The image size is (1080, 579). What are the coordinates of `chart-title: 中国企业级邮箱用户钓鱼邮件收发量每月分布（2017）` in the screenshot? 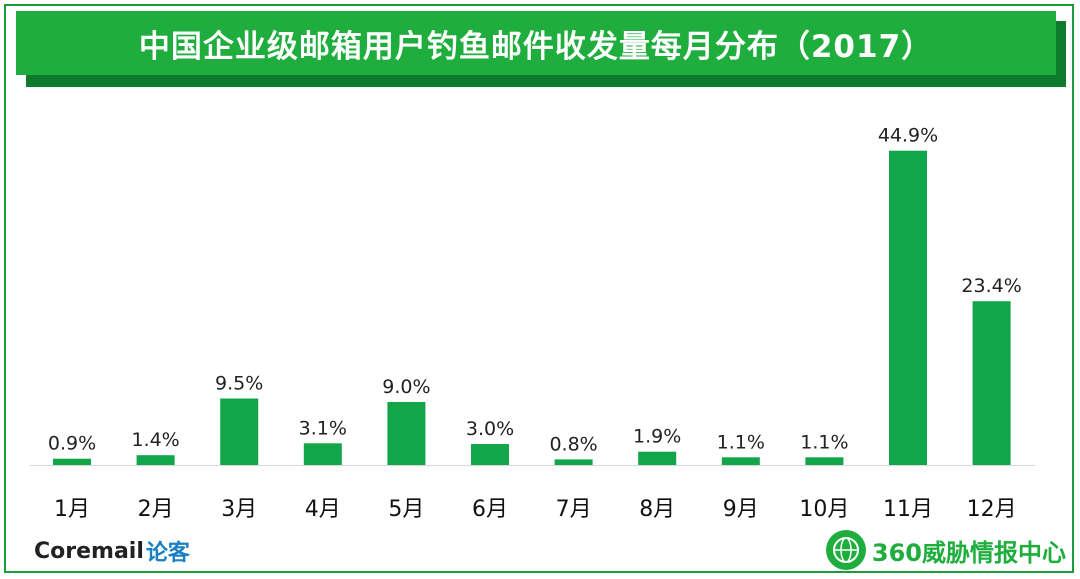 It's located at (536, 46).